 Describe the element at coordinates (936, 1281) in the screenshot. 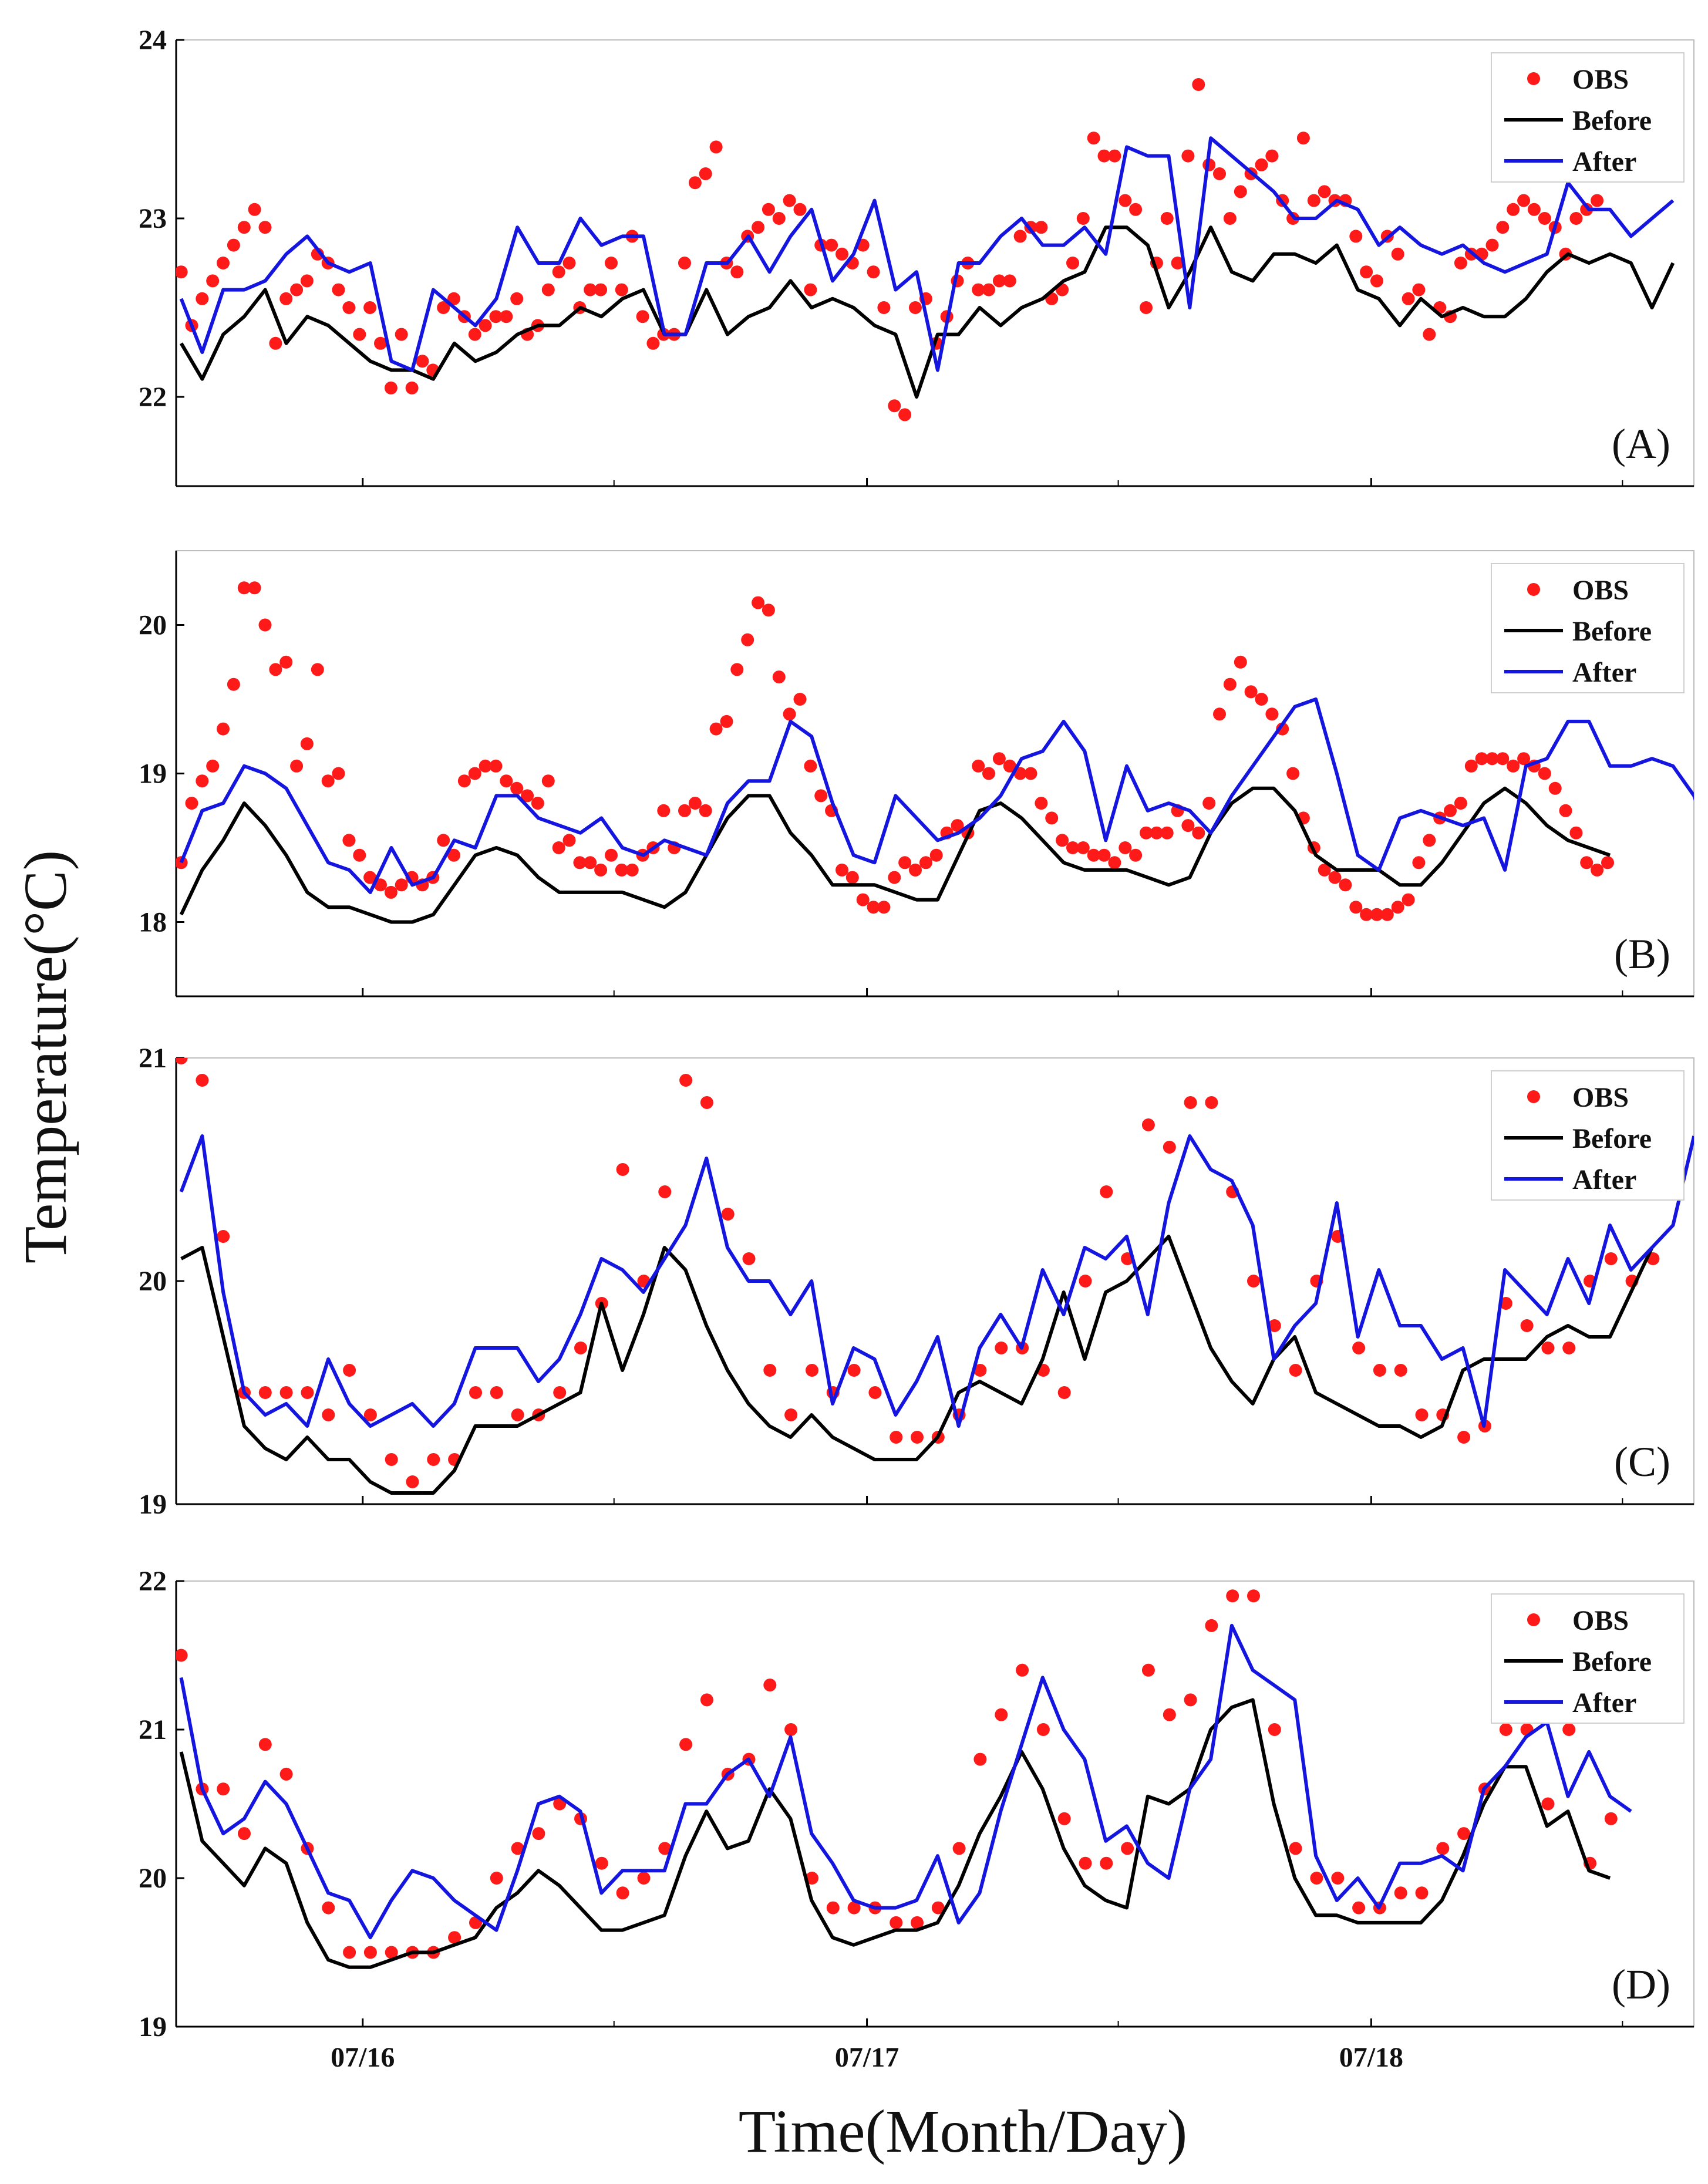

I see `panel-c-series-after-line` at that location.